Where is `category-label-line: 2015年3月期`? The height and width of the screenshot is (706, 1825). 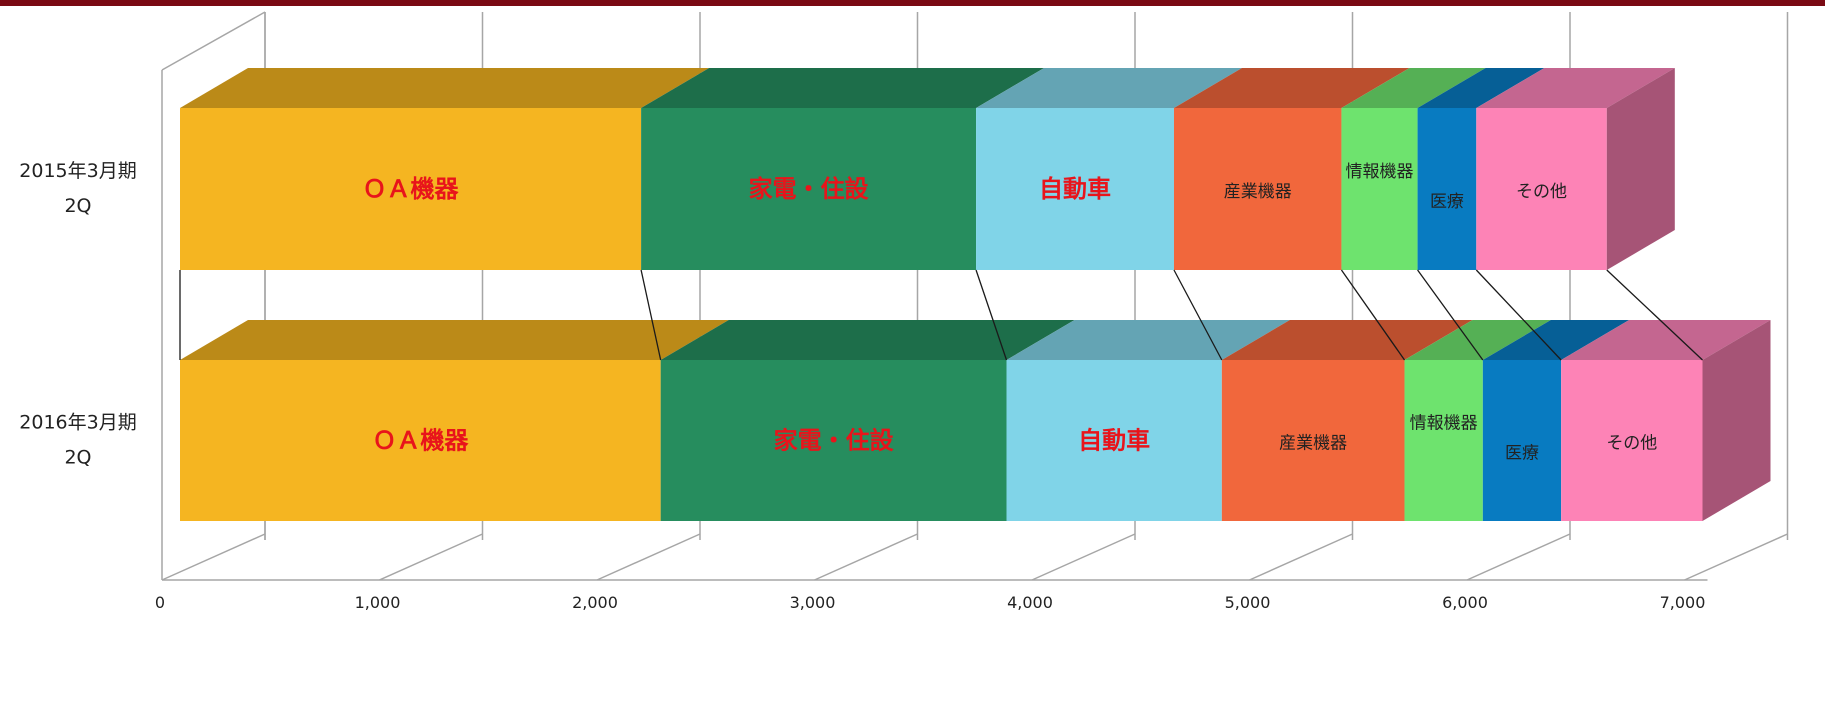 category-label-line: 2015年3月期 is located at coordinates (77, 171).